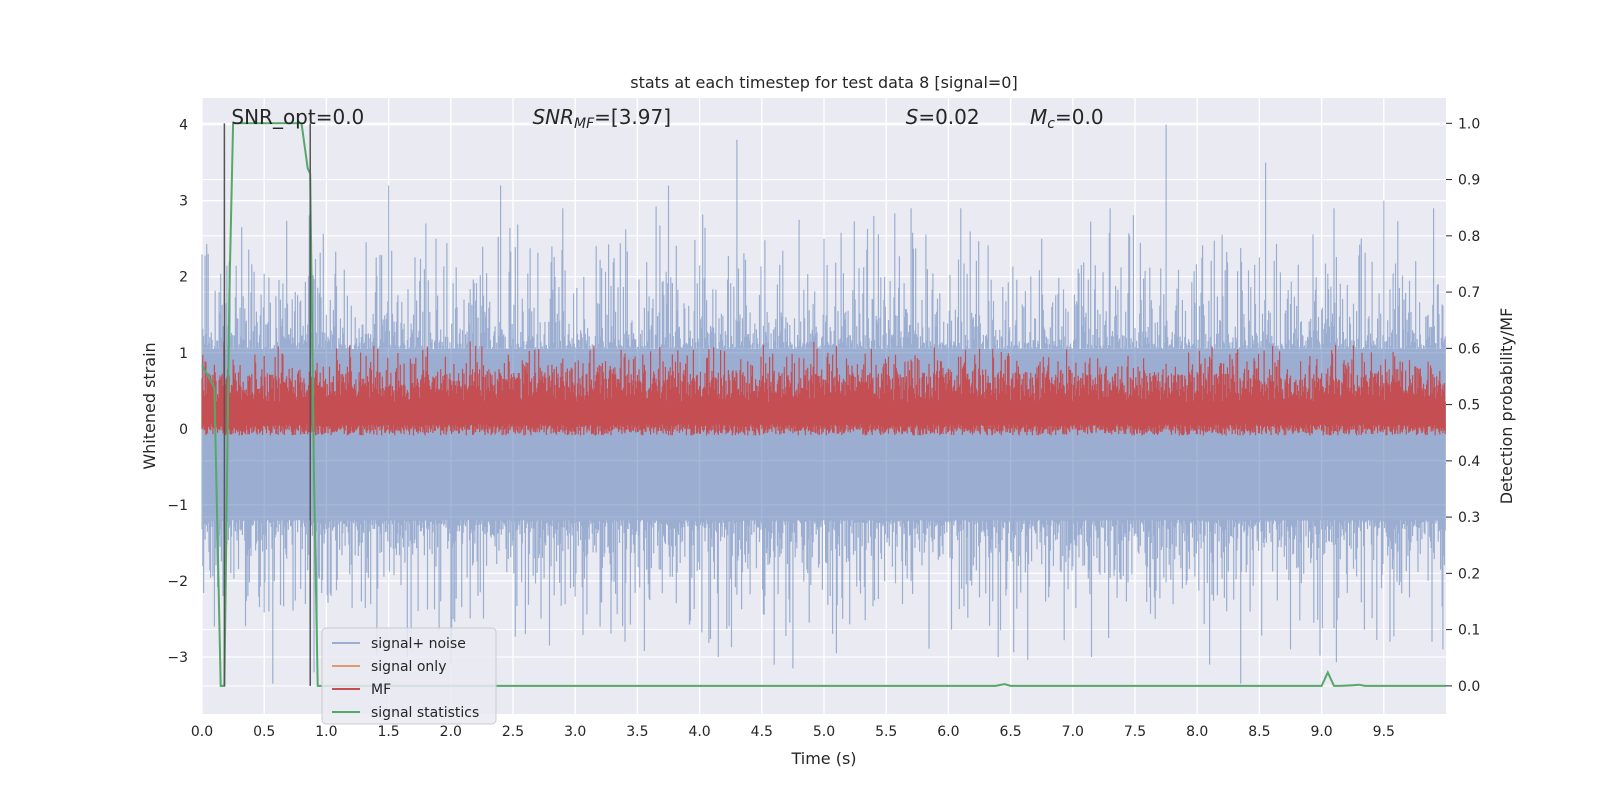 Image resolution: width=1600 pixels, height=800 pixels. Describe the element at coordinates (326, 732) in the screenshot. I see `x-tick-label: 1.0` at that location.